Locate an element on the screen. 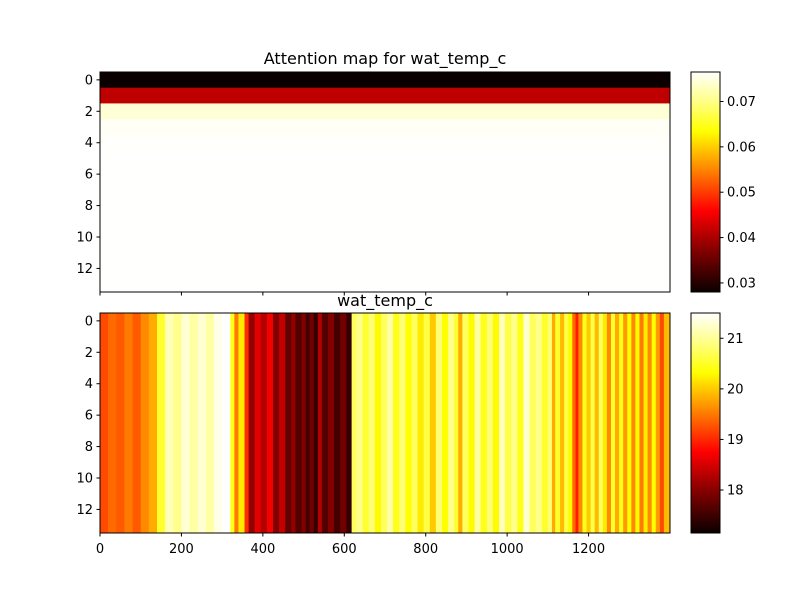 The image size is (800, 600). top-x-ticks is located at coordinates (344, 294).